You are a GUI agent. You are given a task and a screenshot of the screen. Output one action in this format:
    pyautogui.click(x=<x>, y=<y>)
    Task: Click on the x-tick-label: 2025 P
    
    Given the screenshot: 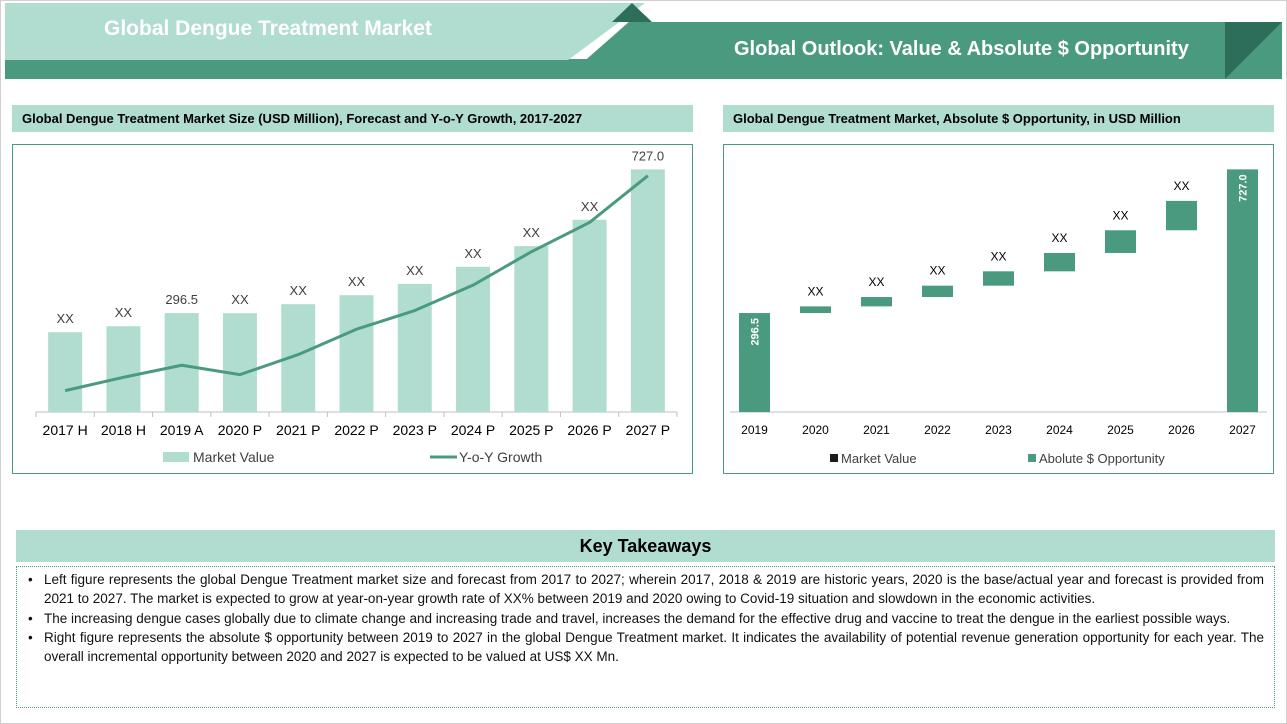 What is the action you would take?
    pyautogui.click(x=531, y=430)
    